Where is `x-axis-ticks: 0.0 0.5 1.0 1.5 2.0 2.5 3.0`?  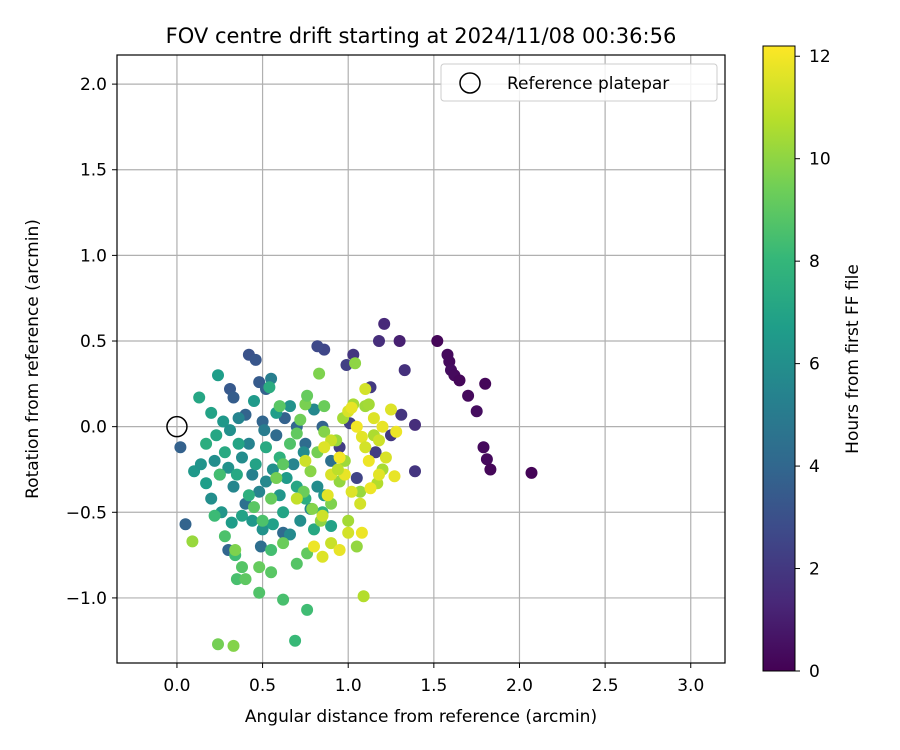 x-axis-ticks: 0.0 0.5 1.0 1.5 2.0 2.5 3.0 is located at coordinates (433, 679).